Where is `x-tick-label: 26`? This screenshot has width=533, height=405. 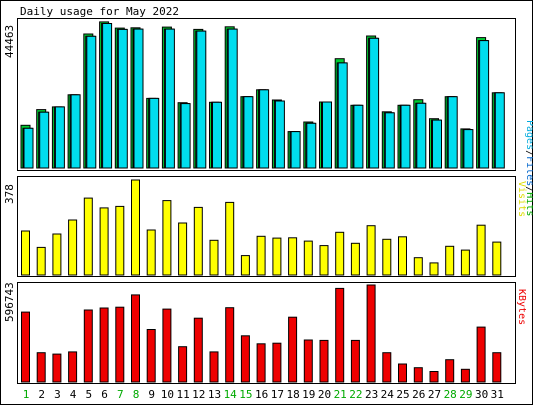 x-tick-label: 26 is located at coordinates (418, 394).